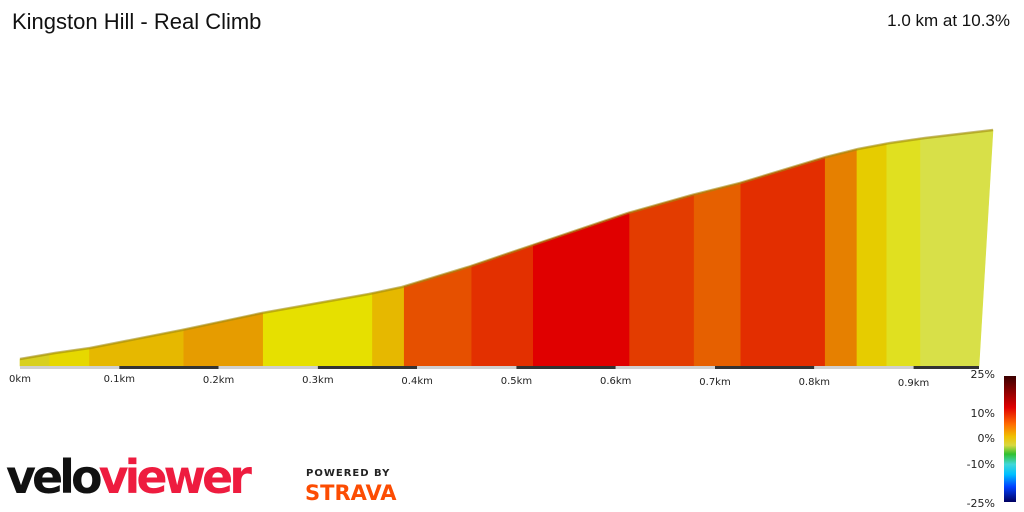  I want to click on x-tick-label: 0.9km, so click(913, 383).